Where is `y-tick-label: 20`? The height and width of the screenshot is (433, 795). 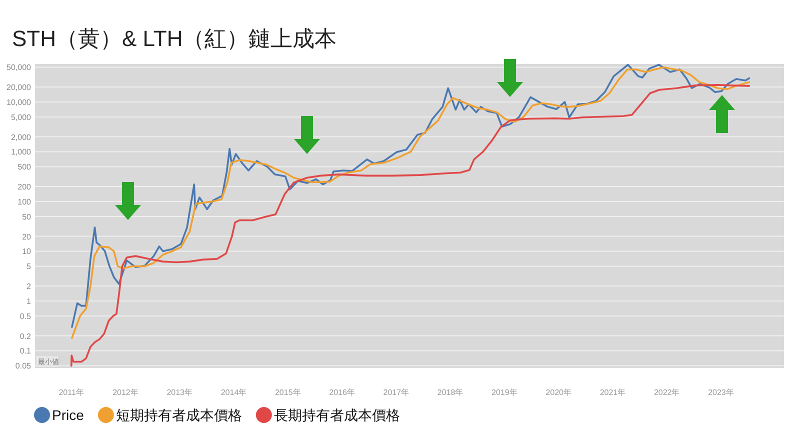 y-tick-label: 20 is located at coordinates (27, 237).